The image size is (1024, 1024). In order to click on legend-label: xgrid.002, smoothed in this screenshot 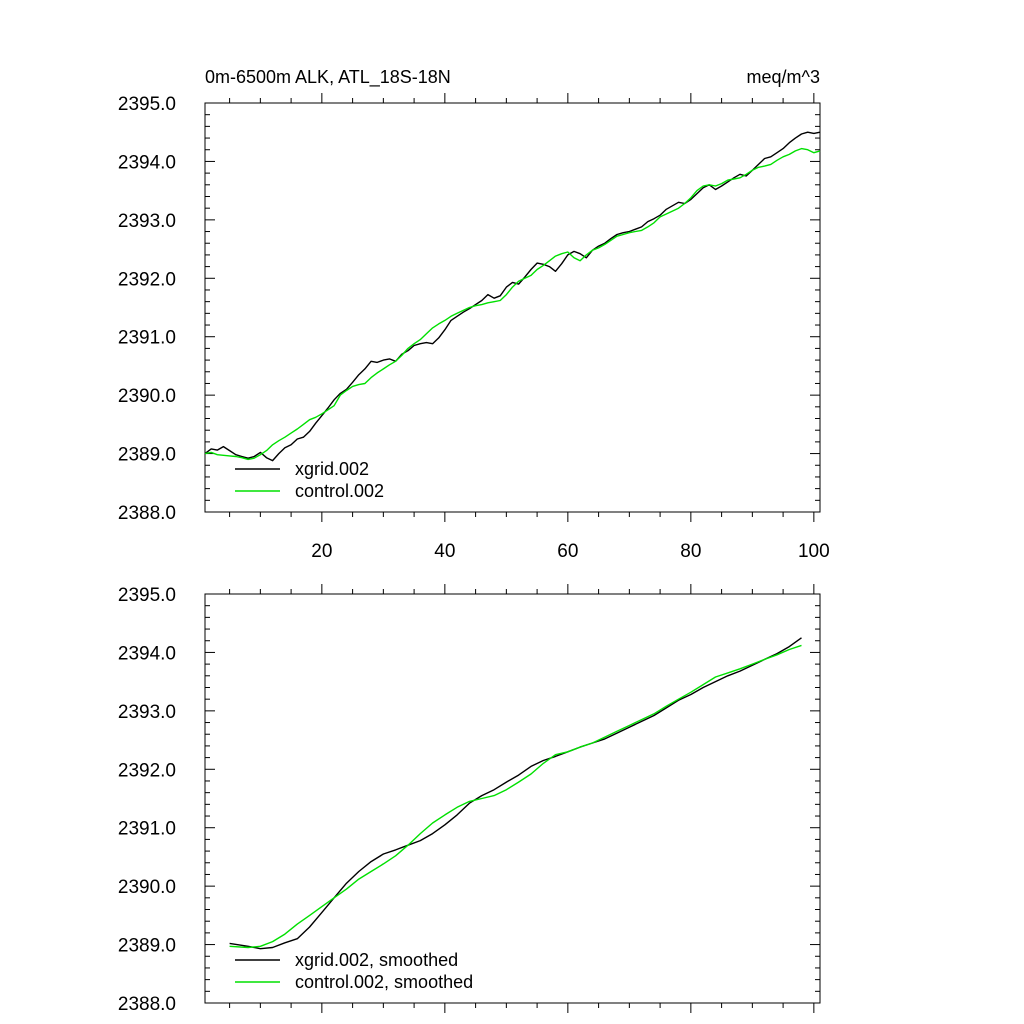, I will do `click(376, 960)`.